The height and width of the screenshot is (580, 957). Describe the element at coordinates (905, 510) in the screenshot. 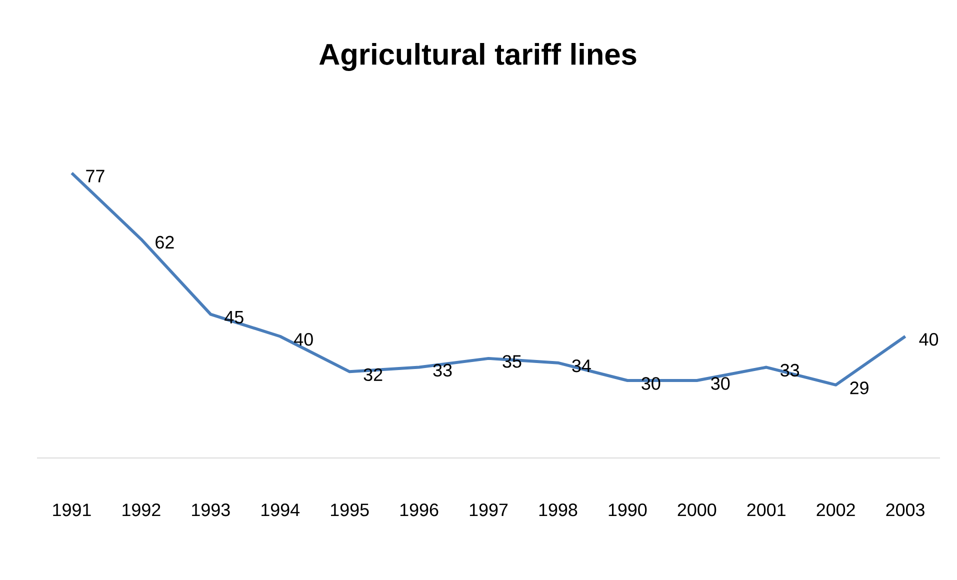

I see `x-tick-label: 2003` at that location.